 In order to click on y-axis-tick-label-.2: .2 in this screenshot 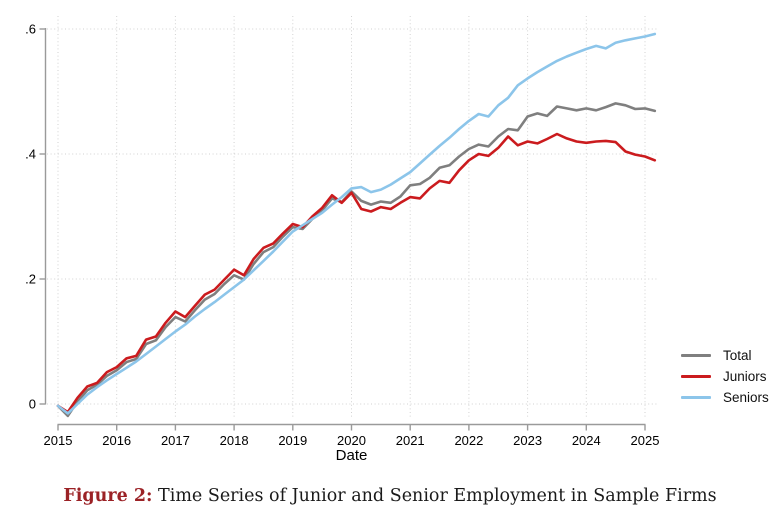, I will do `click(30, 279)`.